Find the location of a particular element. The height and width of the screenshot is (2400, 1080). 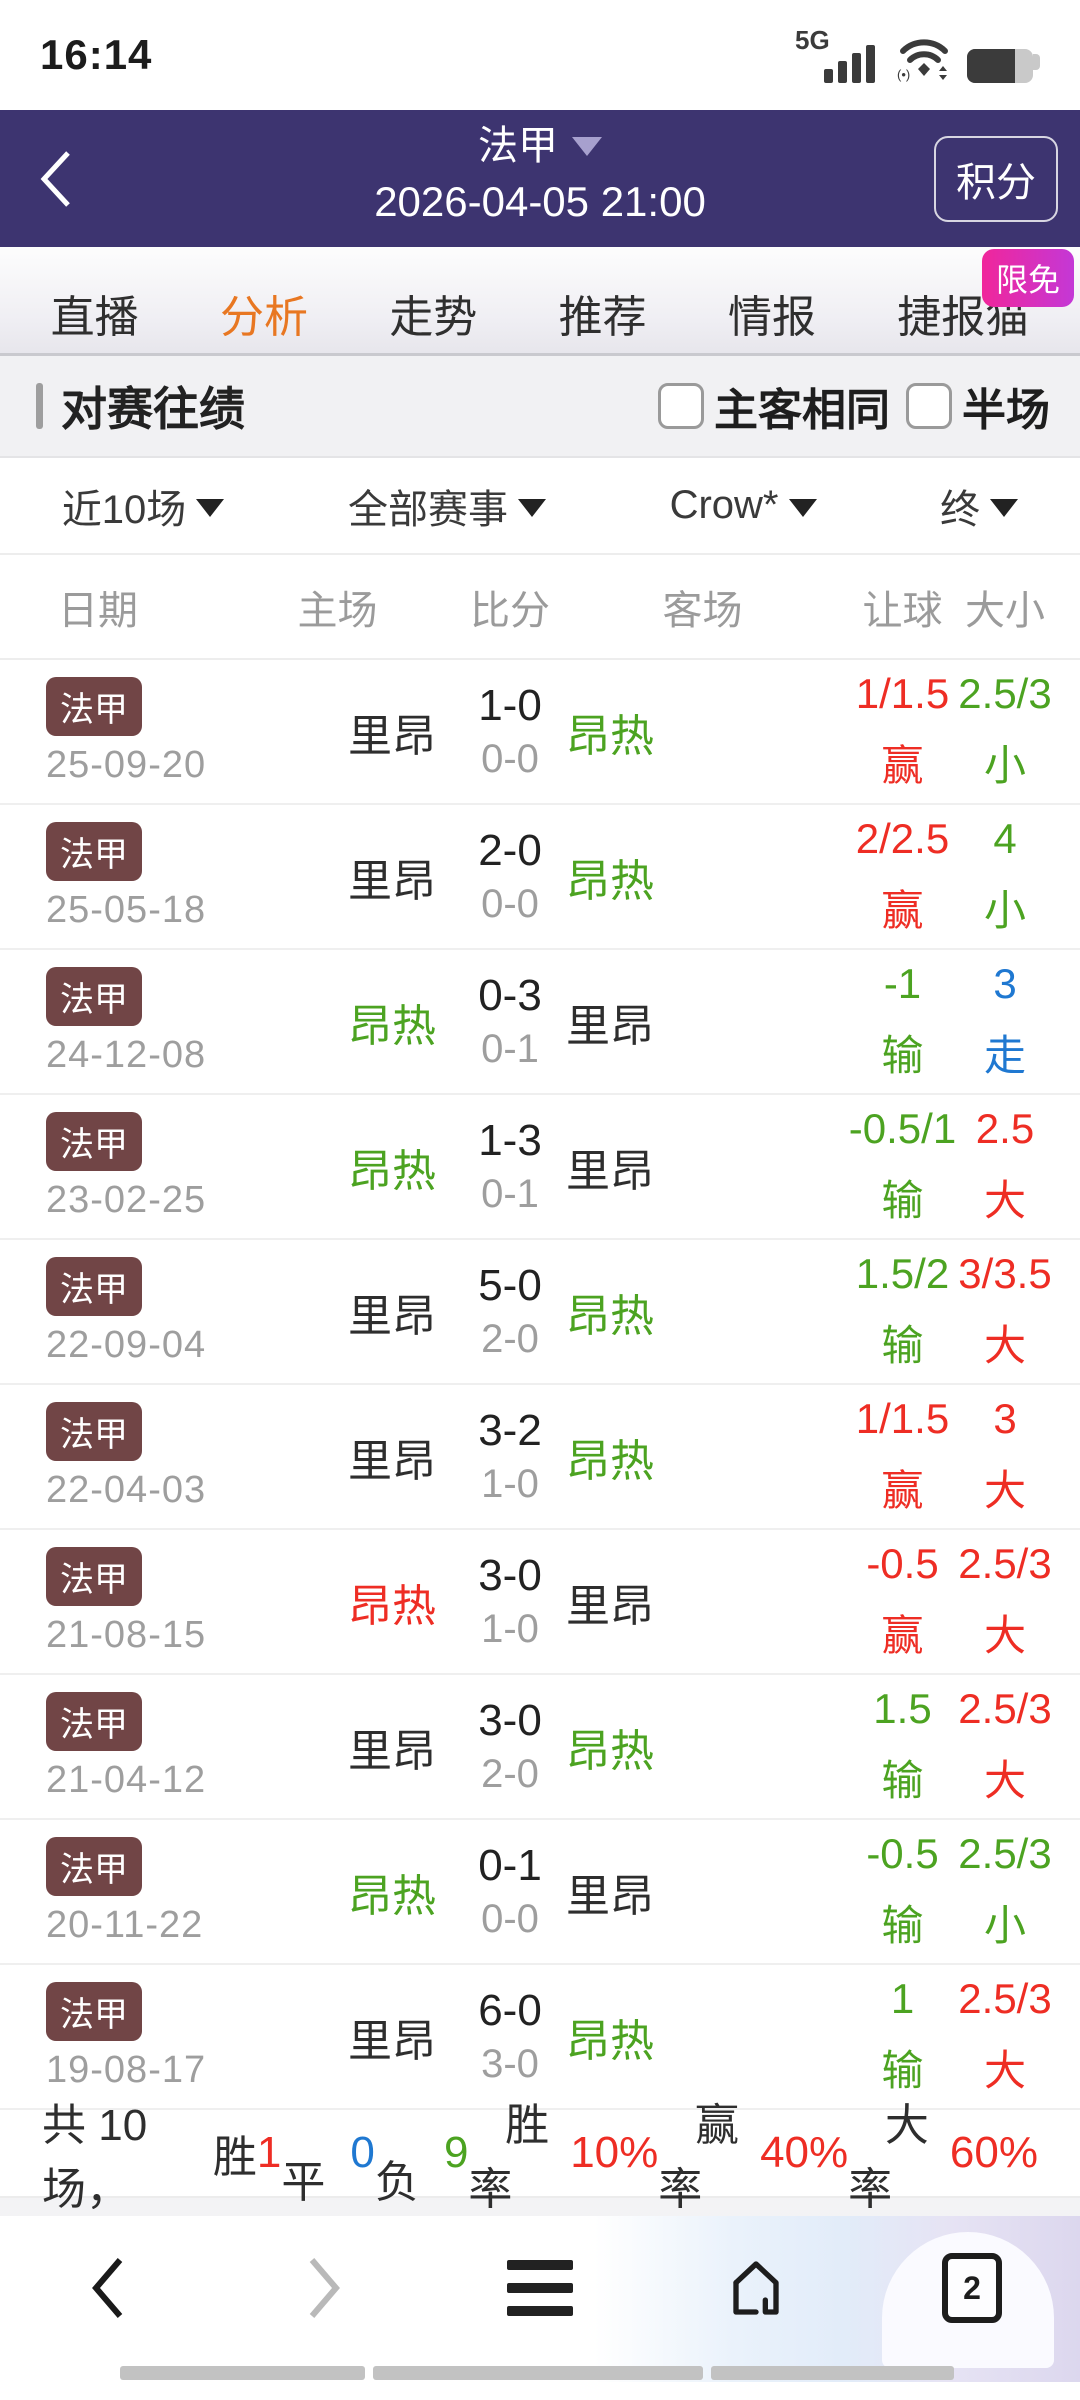

gesture-bars is located at coordinates (537, 2373).